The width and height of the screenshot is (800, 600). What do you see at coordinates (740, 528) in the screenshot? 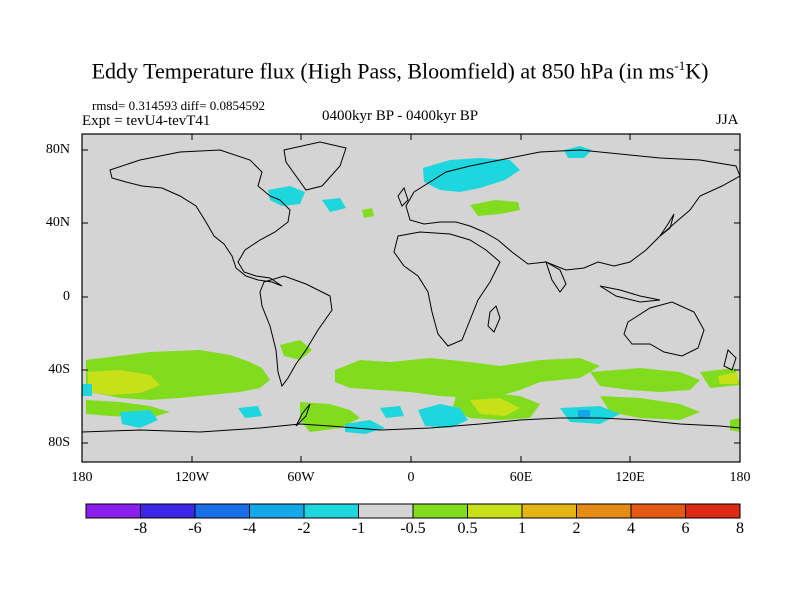
I see `colorbar-label: 8` at bounding box center [740, 528].